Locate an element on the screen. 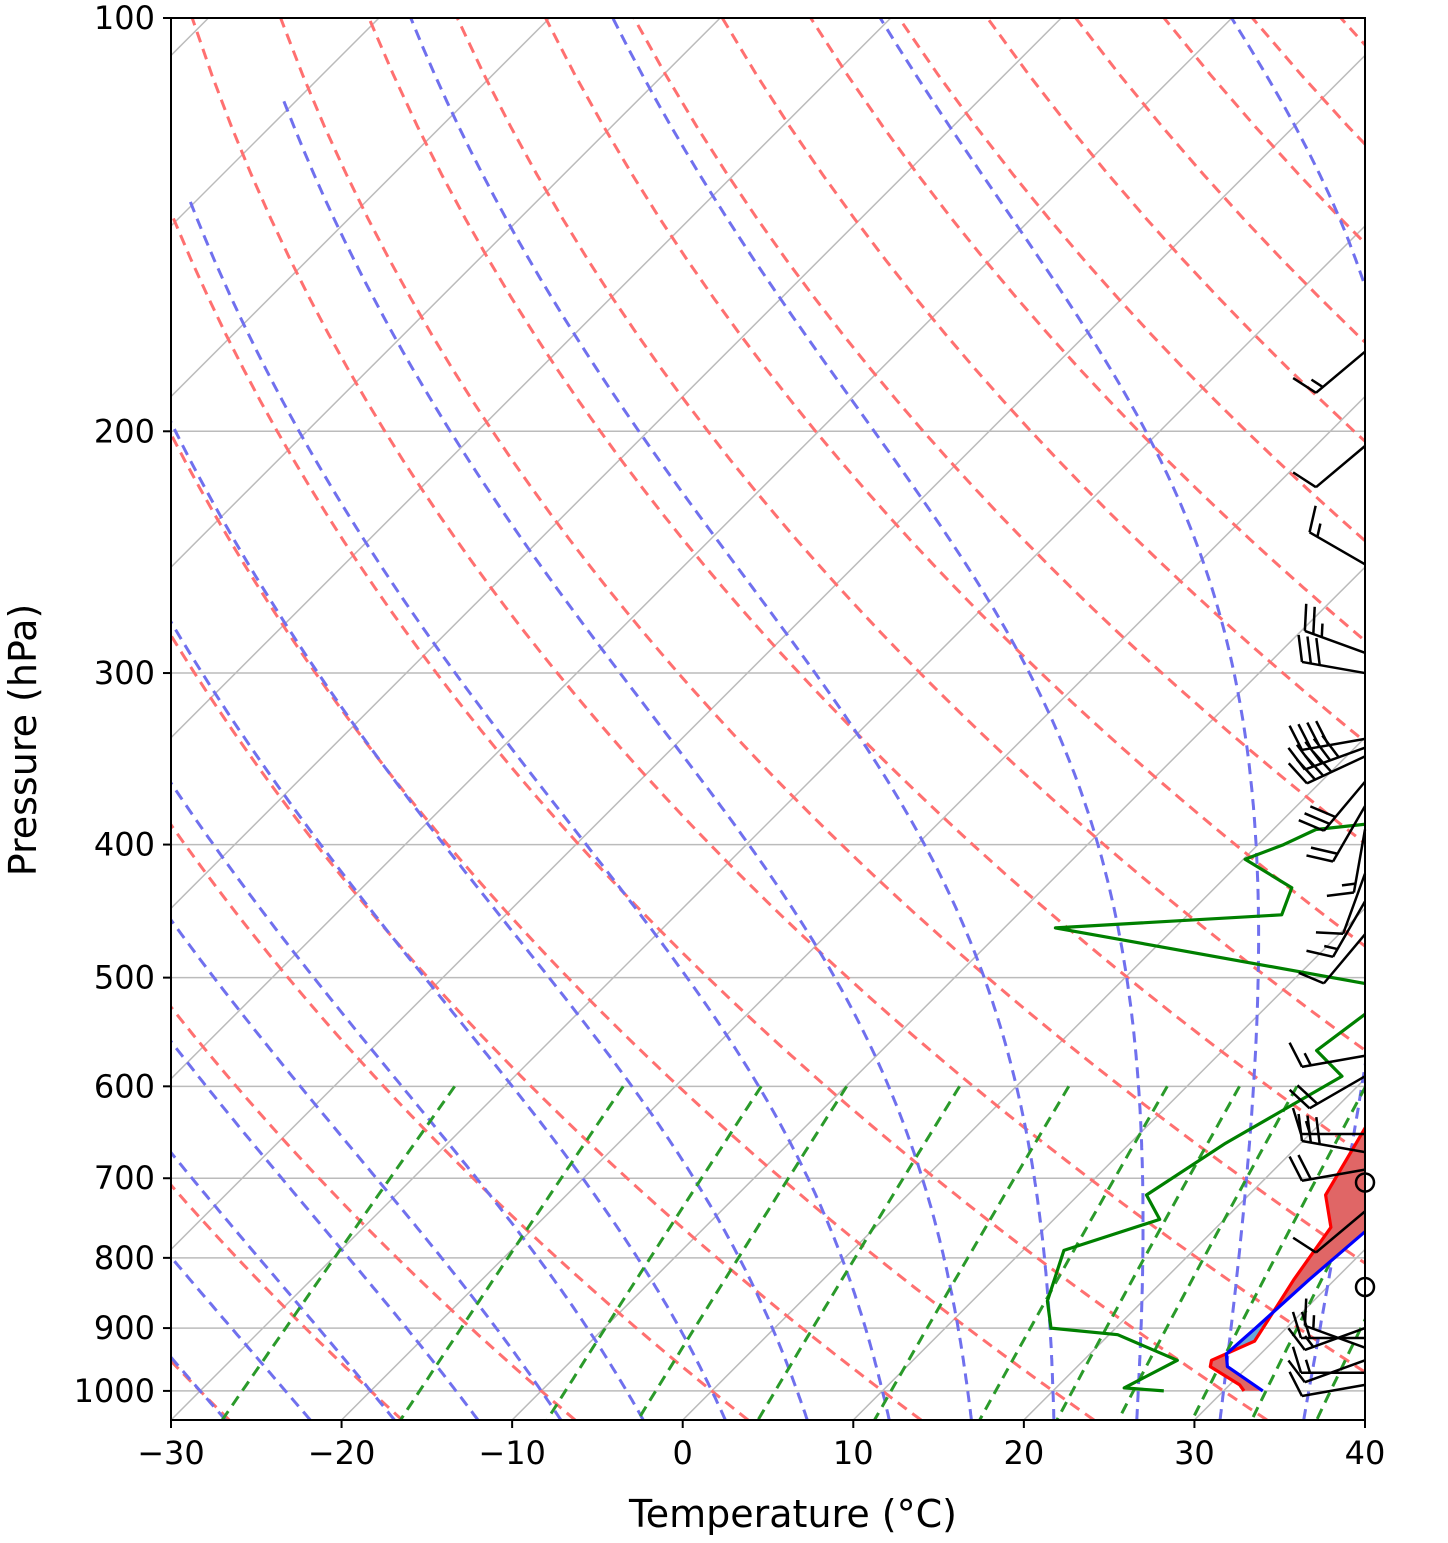 The width and height of the screenshot is (1448, 1543). x-tick-label: −10 is located at coordinates (512, 1453).